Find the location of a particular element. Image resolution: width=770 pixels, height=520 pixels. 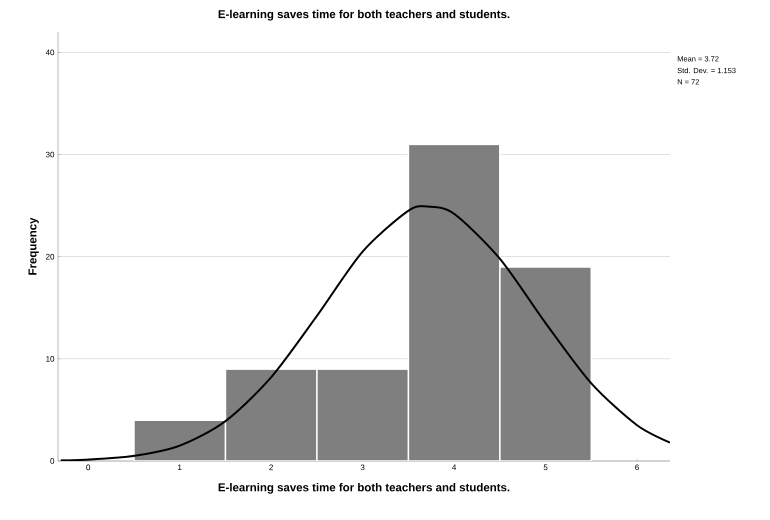

y-axis-title: Frequency is located at coordinates (33, 246).